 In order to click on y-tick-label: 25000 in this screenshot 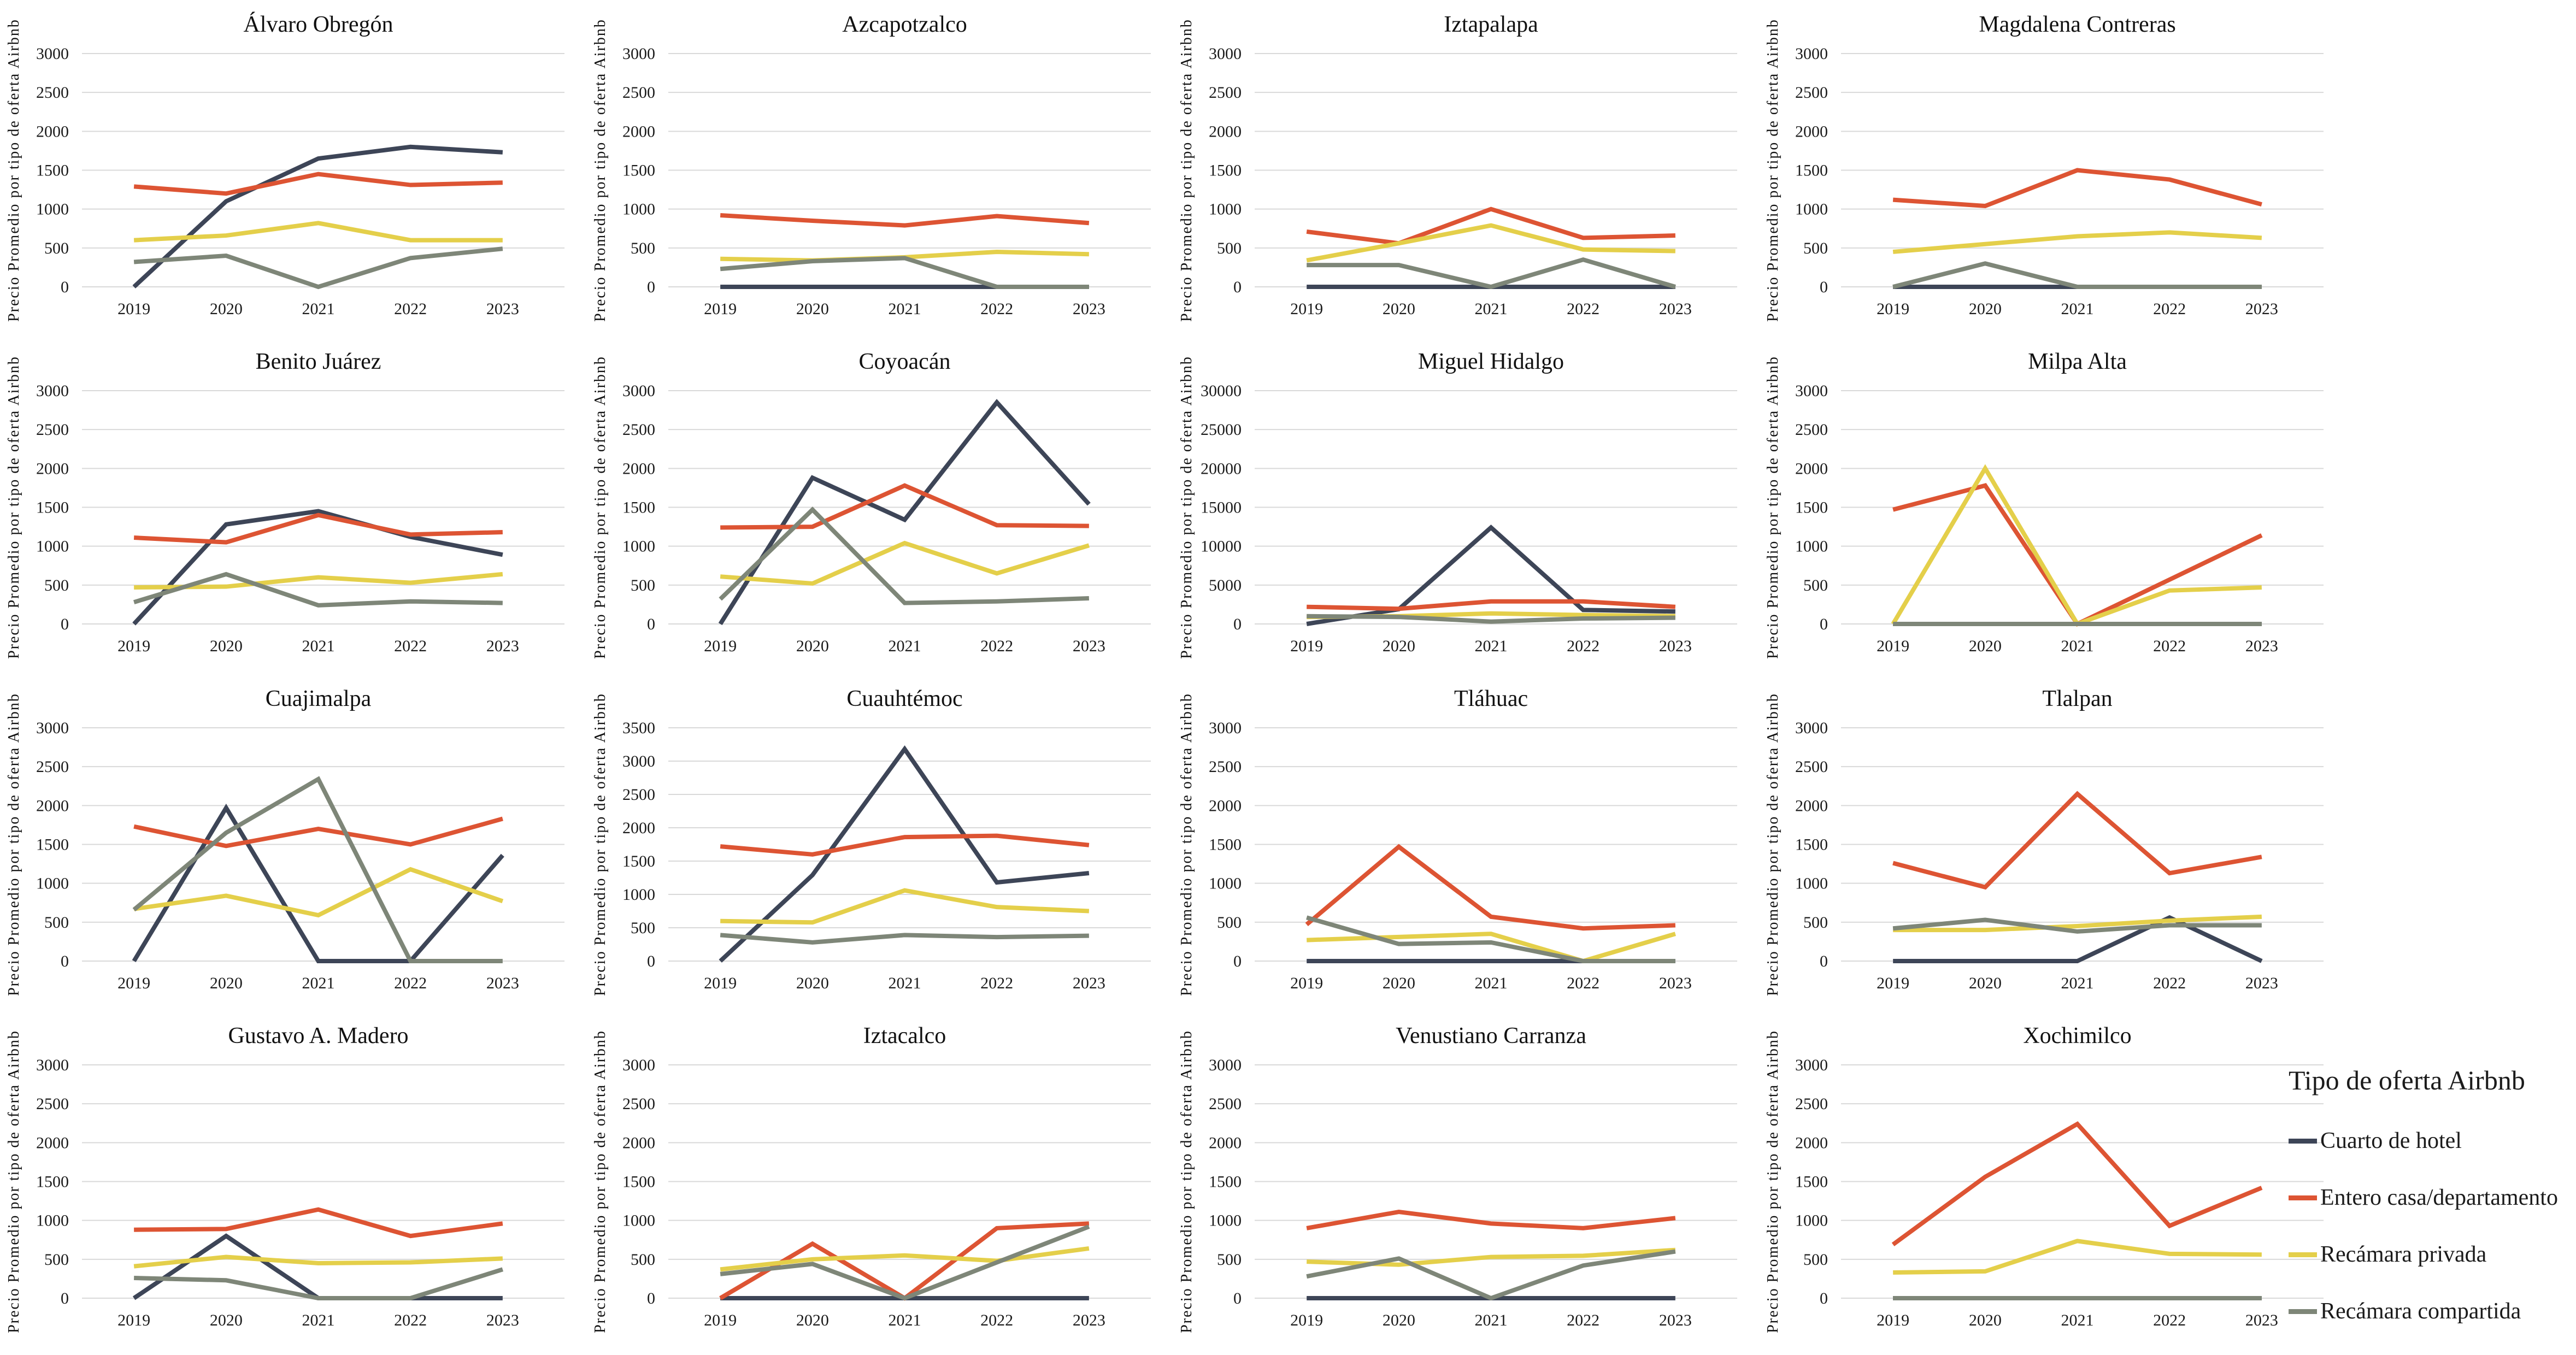, I will do `click(1222, 430)`.